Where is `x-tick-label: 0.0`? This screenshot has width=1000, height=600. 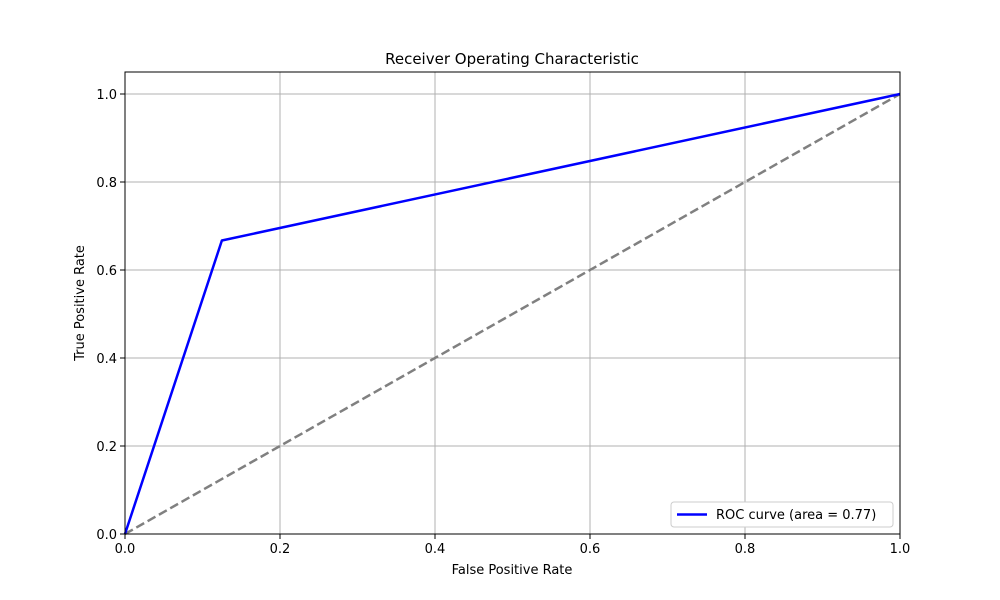
x-tick-label: 0.0 is located at coordinates (125, 549).